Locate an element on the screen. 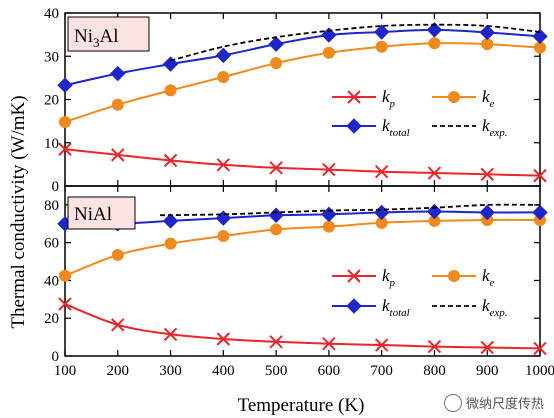 This screenshot has height=418, width=554. x-tick-label: 300 is located at coordinates (170, 371).